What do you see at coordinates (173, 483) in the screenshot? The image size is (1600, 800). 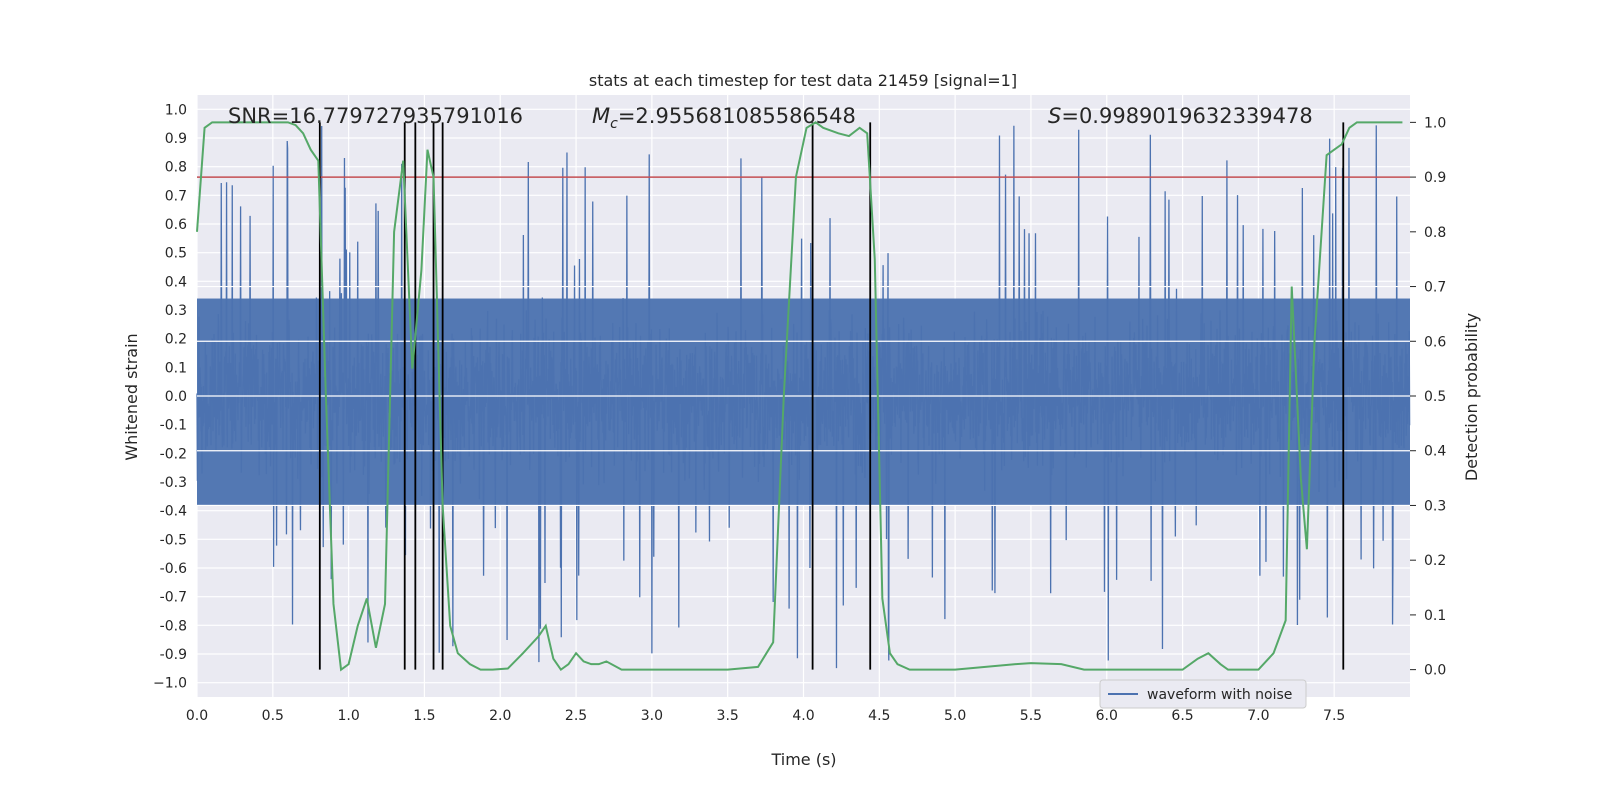 I see `left-tick-label: -0.3` at bounding box center [173, 483].